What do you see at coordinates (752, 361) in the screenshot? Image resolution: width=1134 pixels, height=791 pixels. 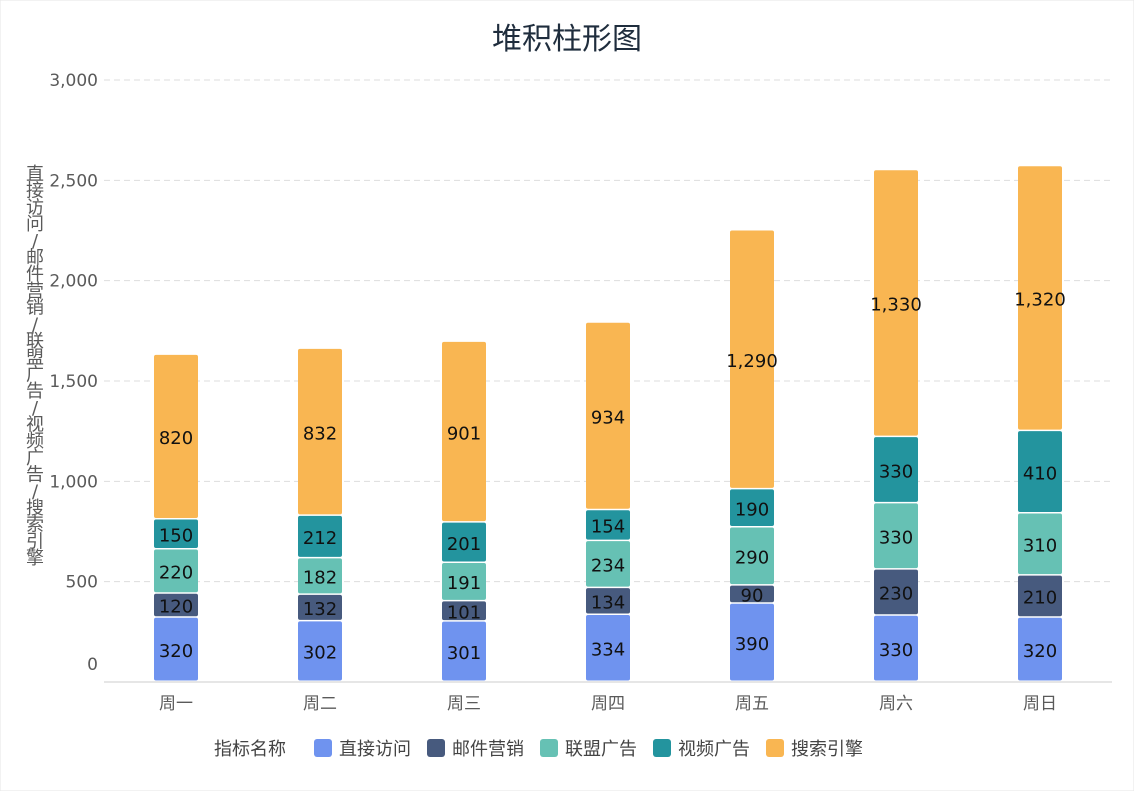 I see `data-label: 1,290` at bounding box center [752, 361].